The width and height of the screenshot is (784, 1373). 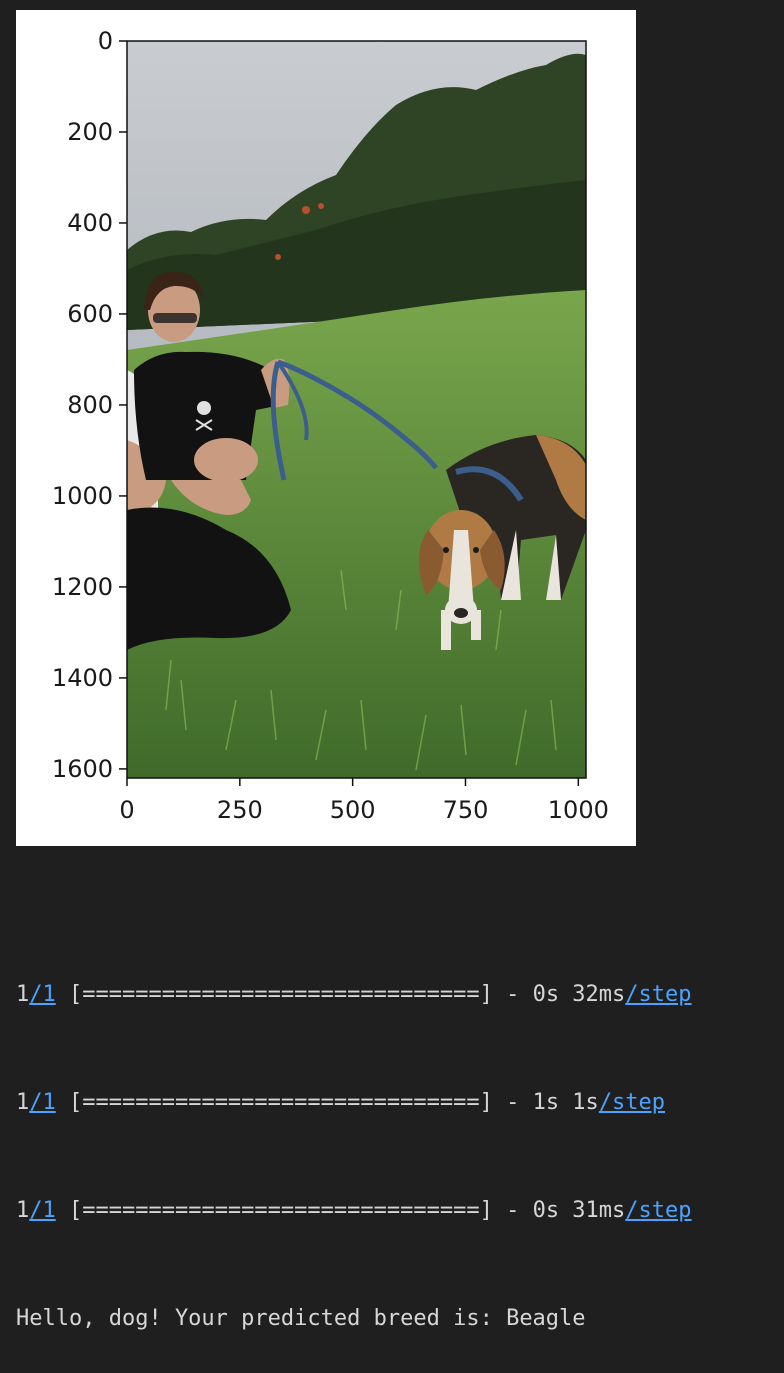 I want to click on x-tick-label: 250, so click(x=240, y=810).